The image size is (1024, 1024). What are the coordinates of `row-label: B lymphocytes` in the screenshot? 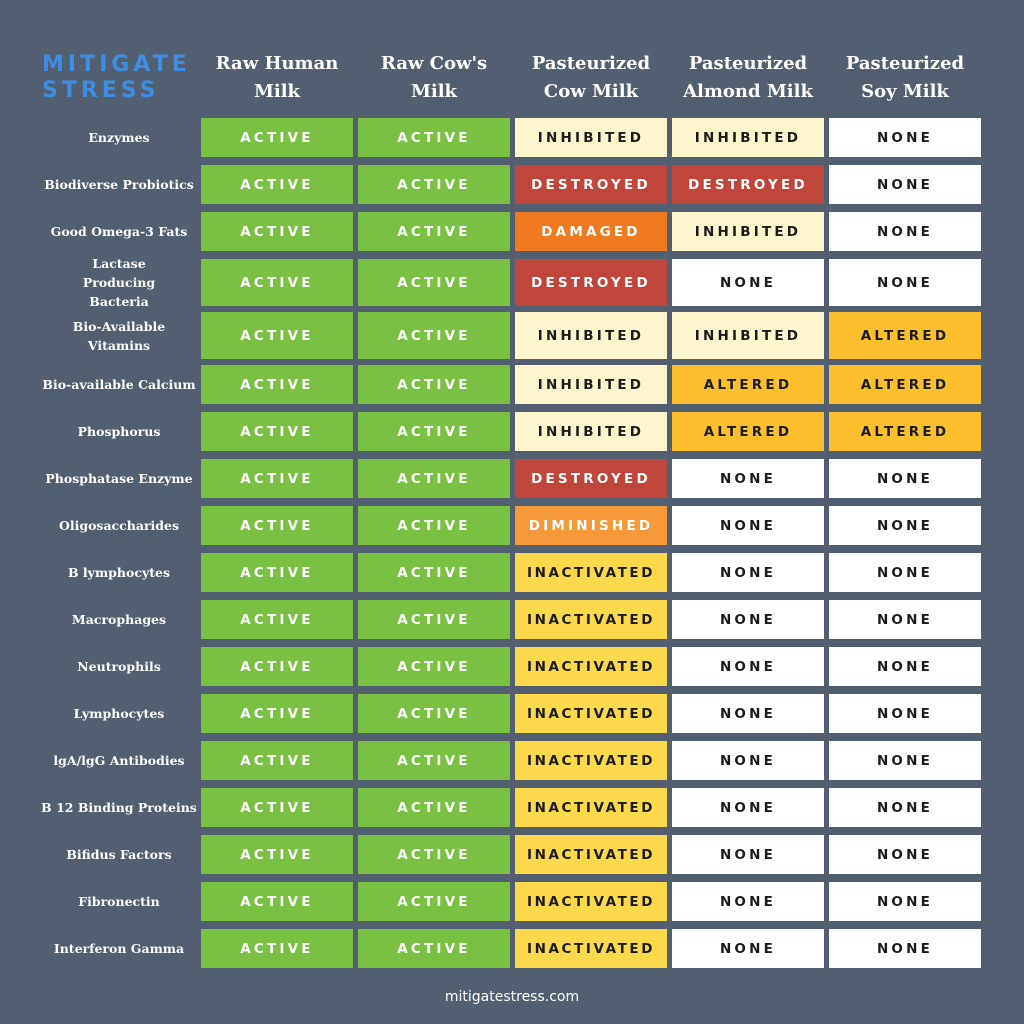 It's located at (119, 572).